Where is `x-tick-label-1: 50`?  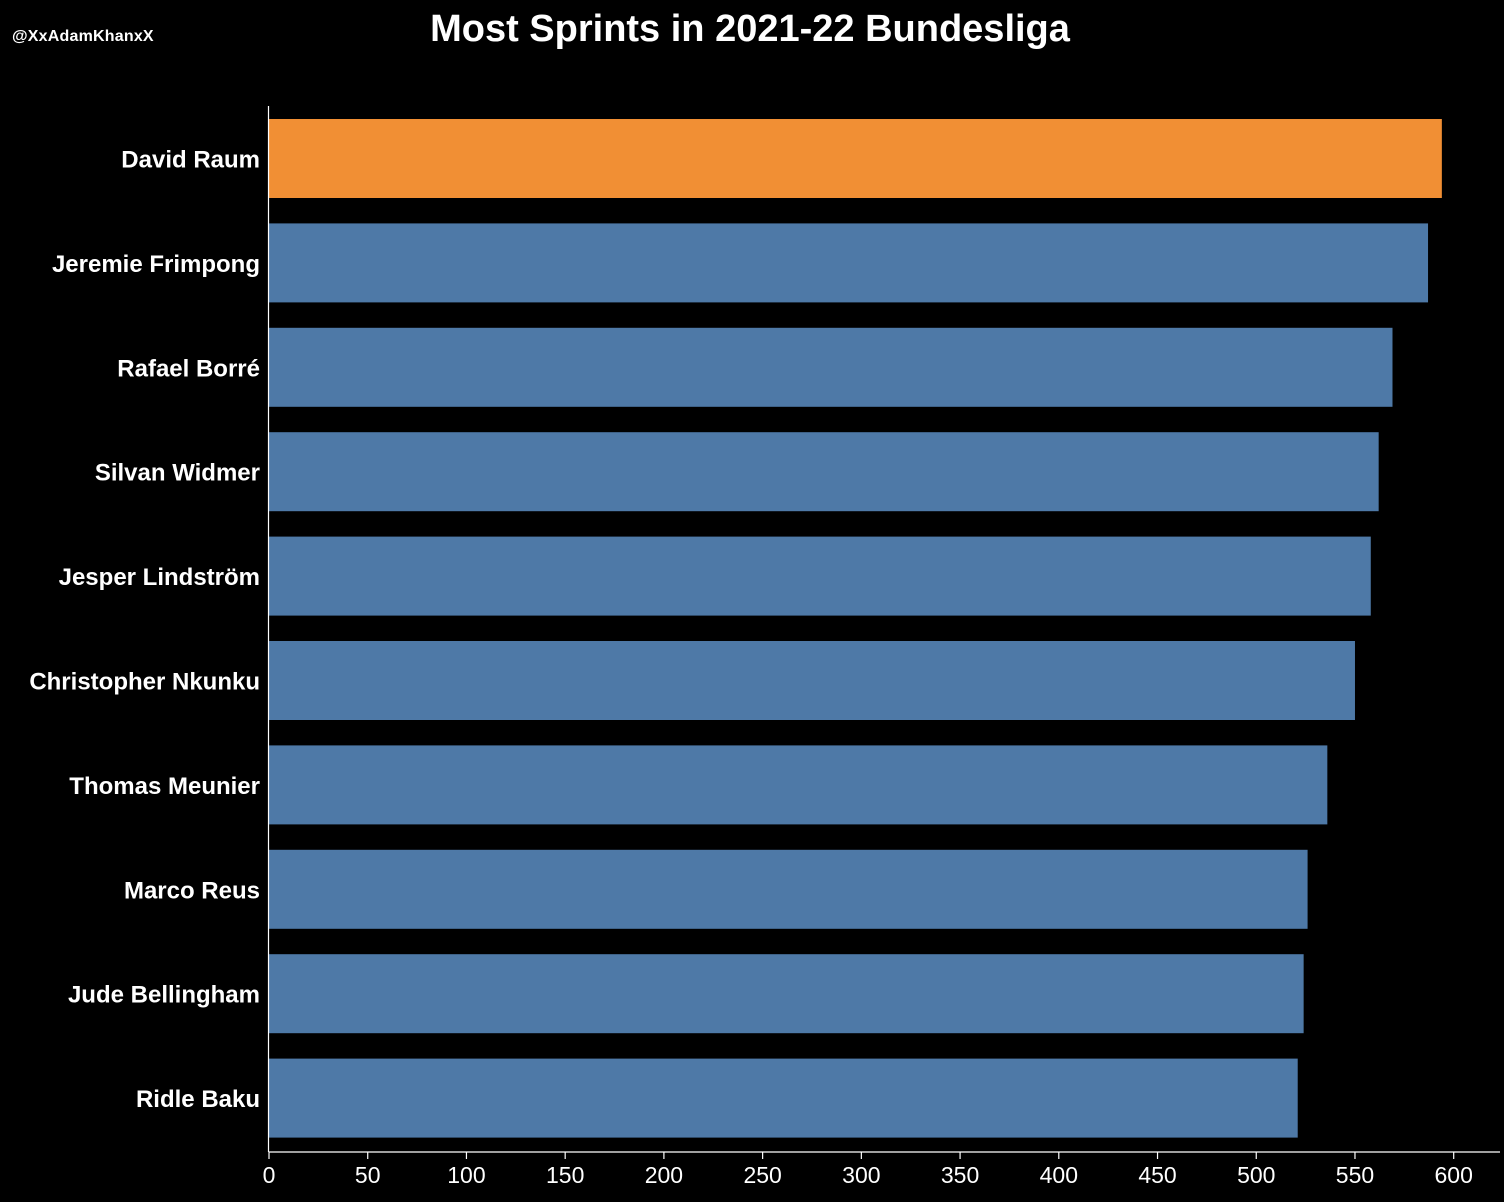 x-tick-label-1: 50 is located at coordinates (368, 1175).